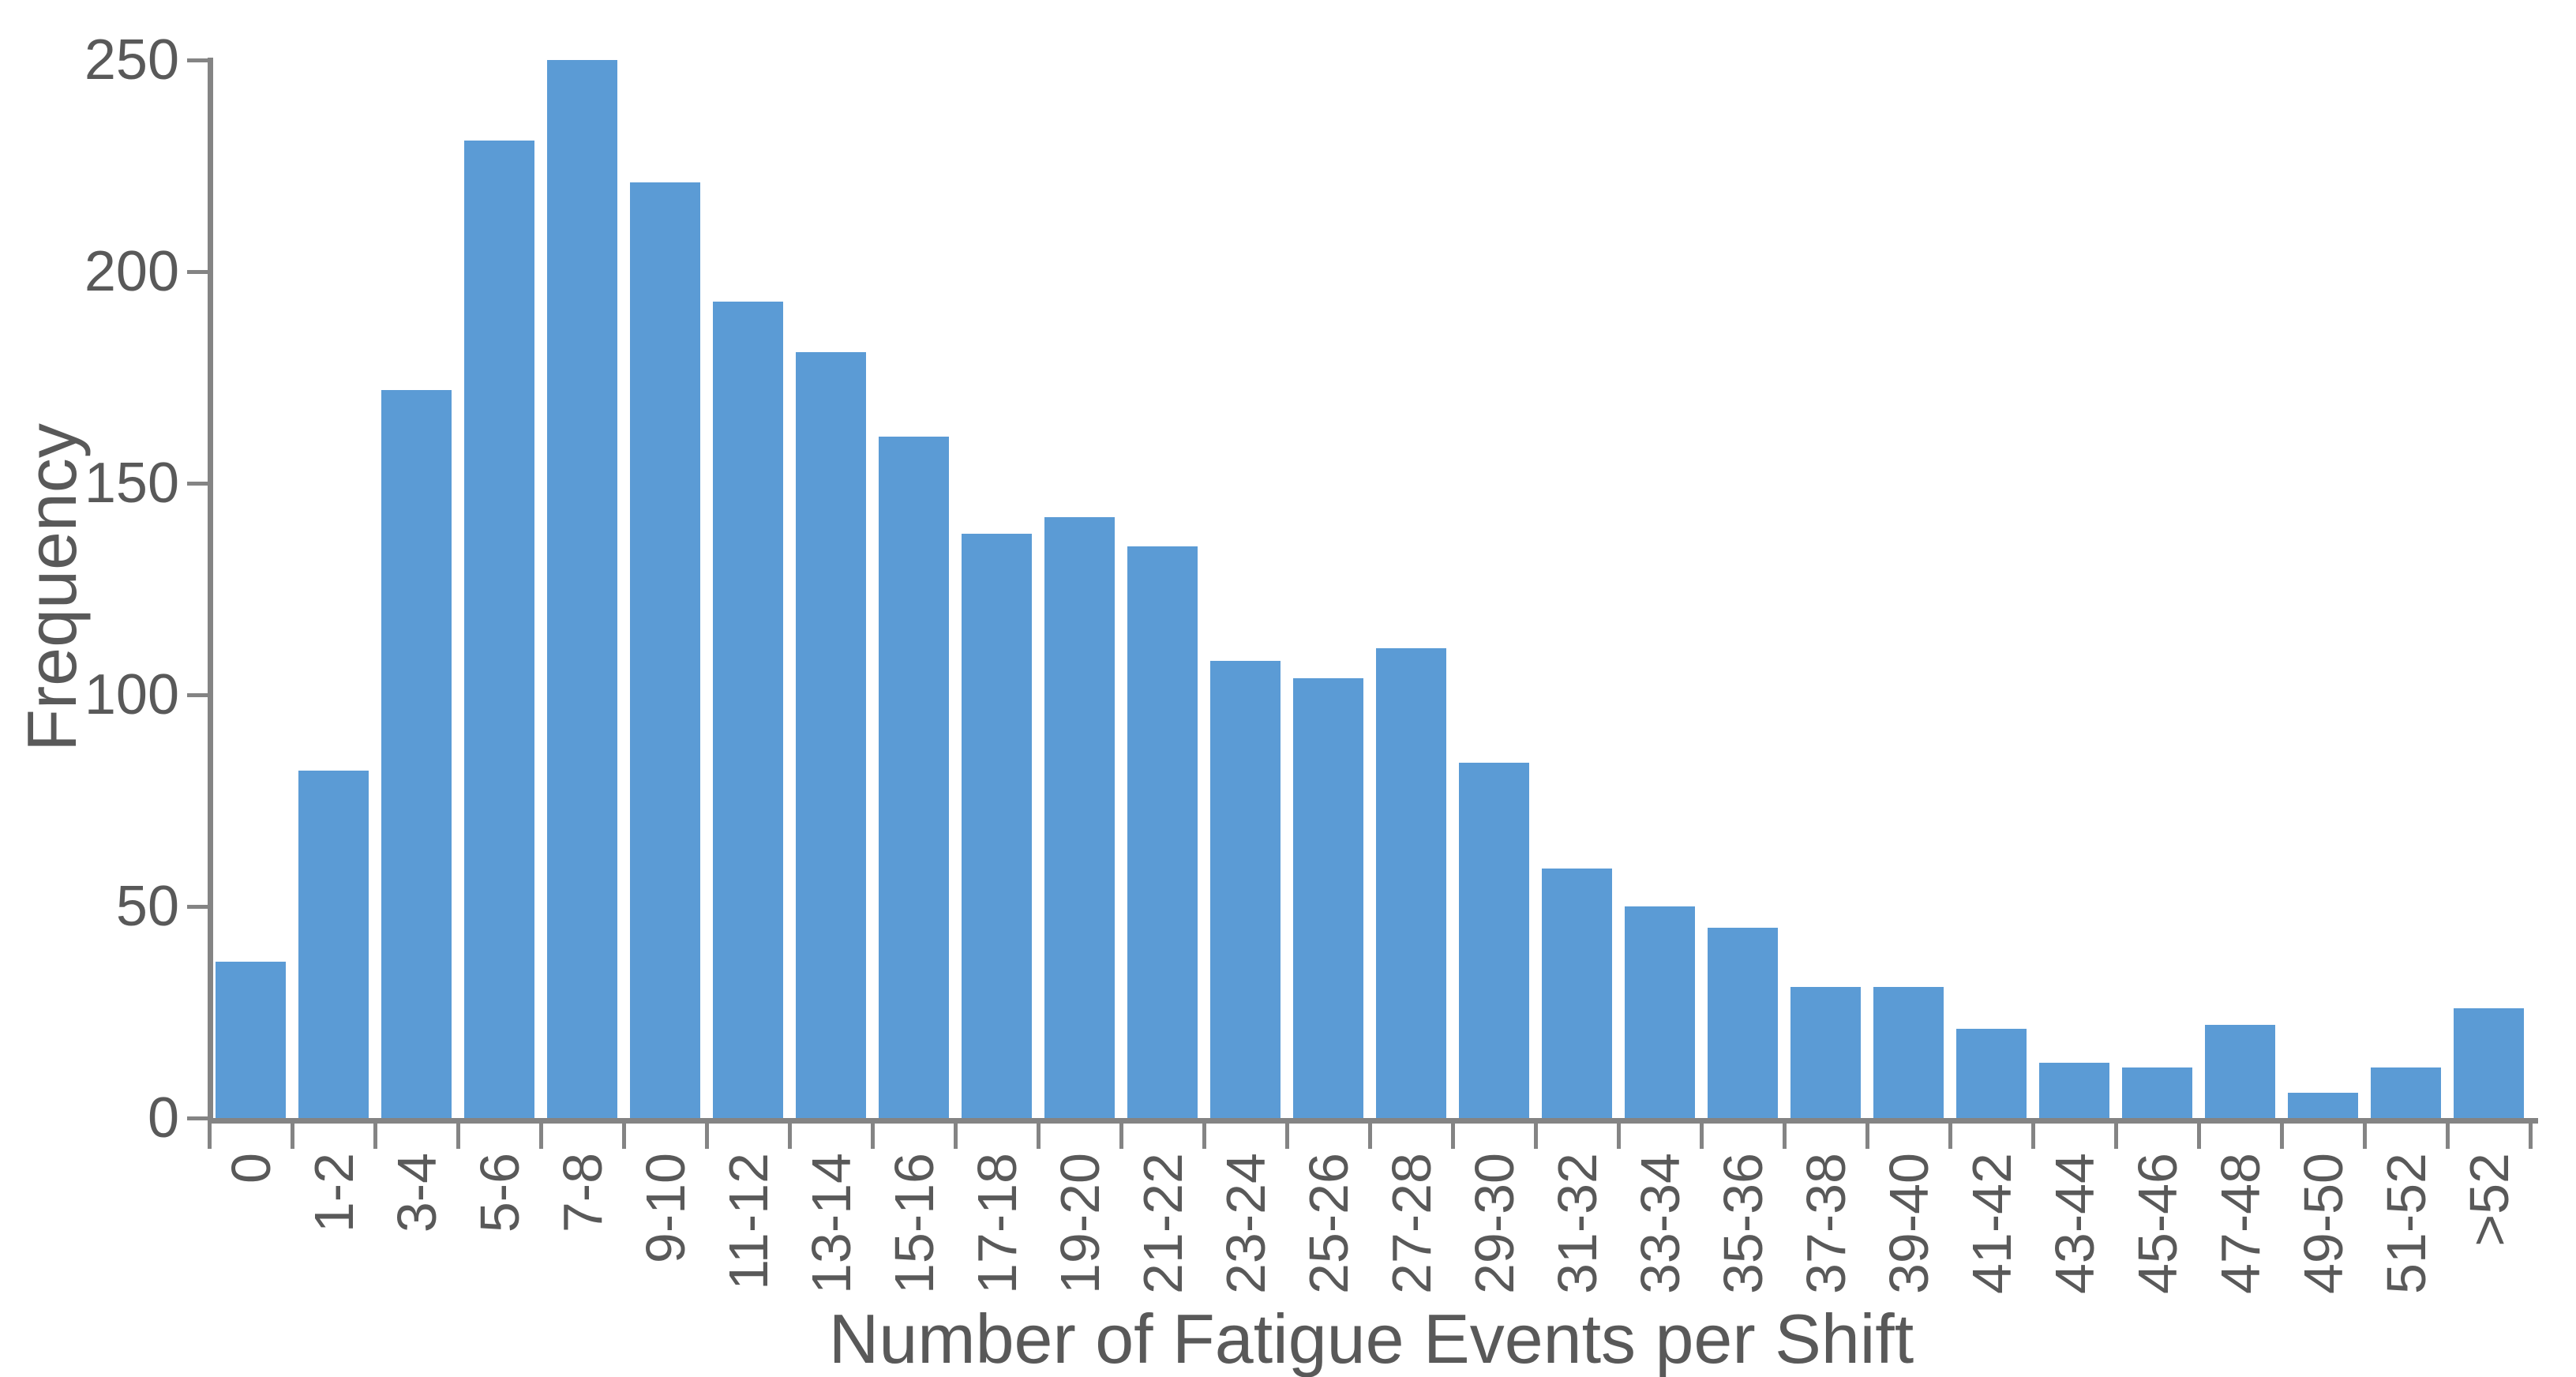 The width and height of the screenshot is (2576, 1377). I want to click on x-category-label: >52, so click(2489, 1200).